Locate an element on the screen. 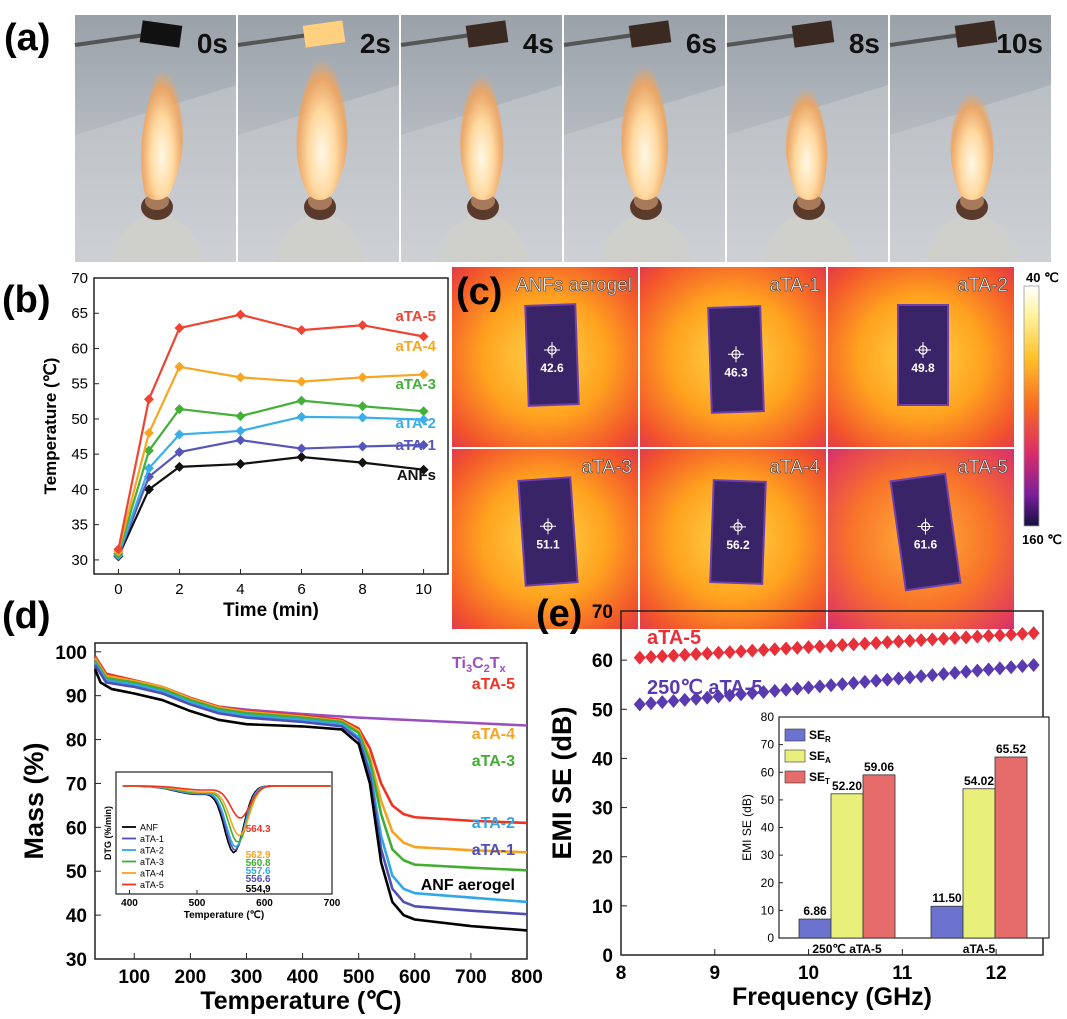 The image size is (1067, 1019). x-axis-label: Frequency (GHz) is located at coordinates (832, 997).